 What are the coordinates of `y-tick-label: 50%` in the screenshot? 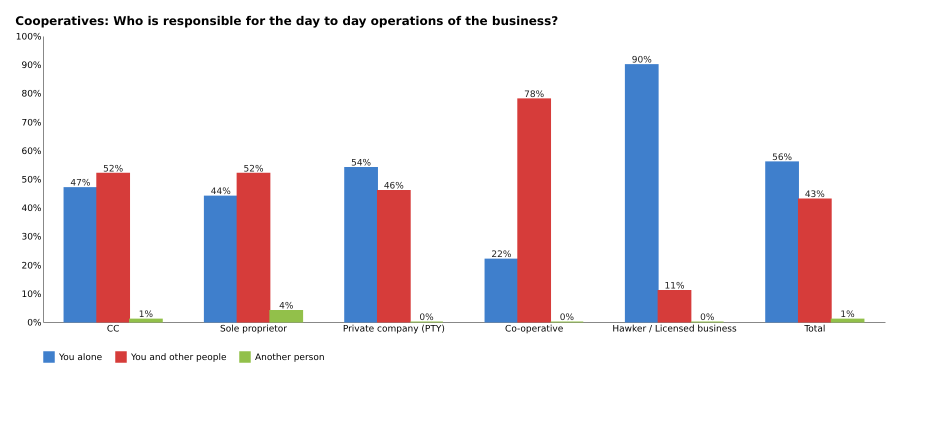 It's located at (31, 181).